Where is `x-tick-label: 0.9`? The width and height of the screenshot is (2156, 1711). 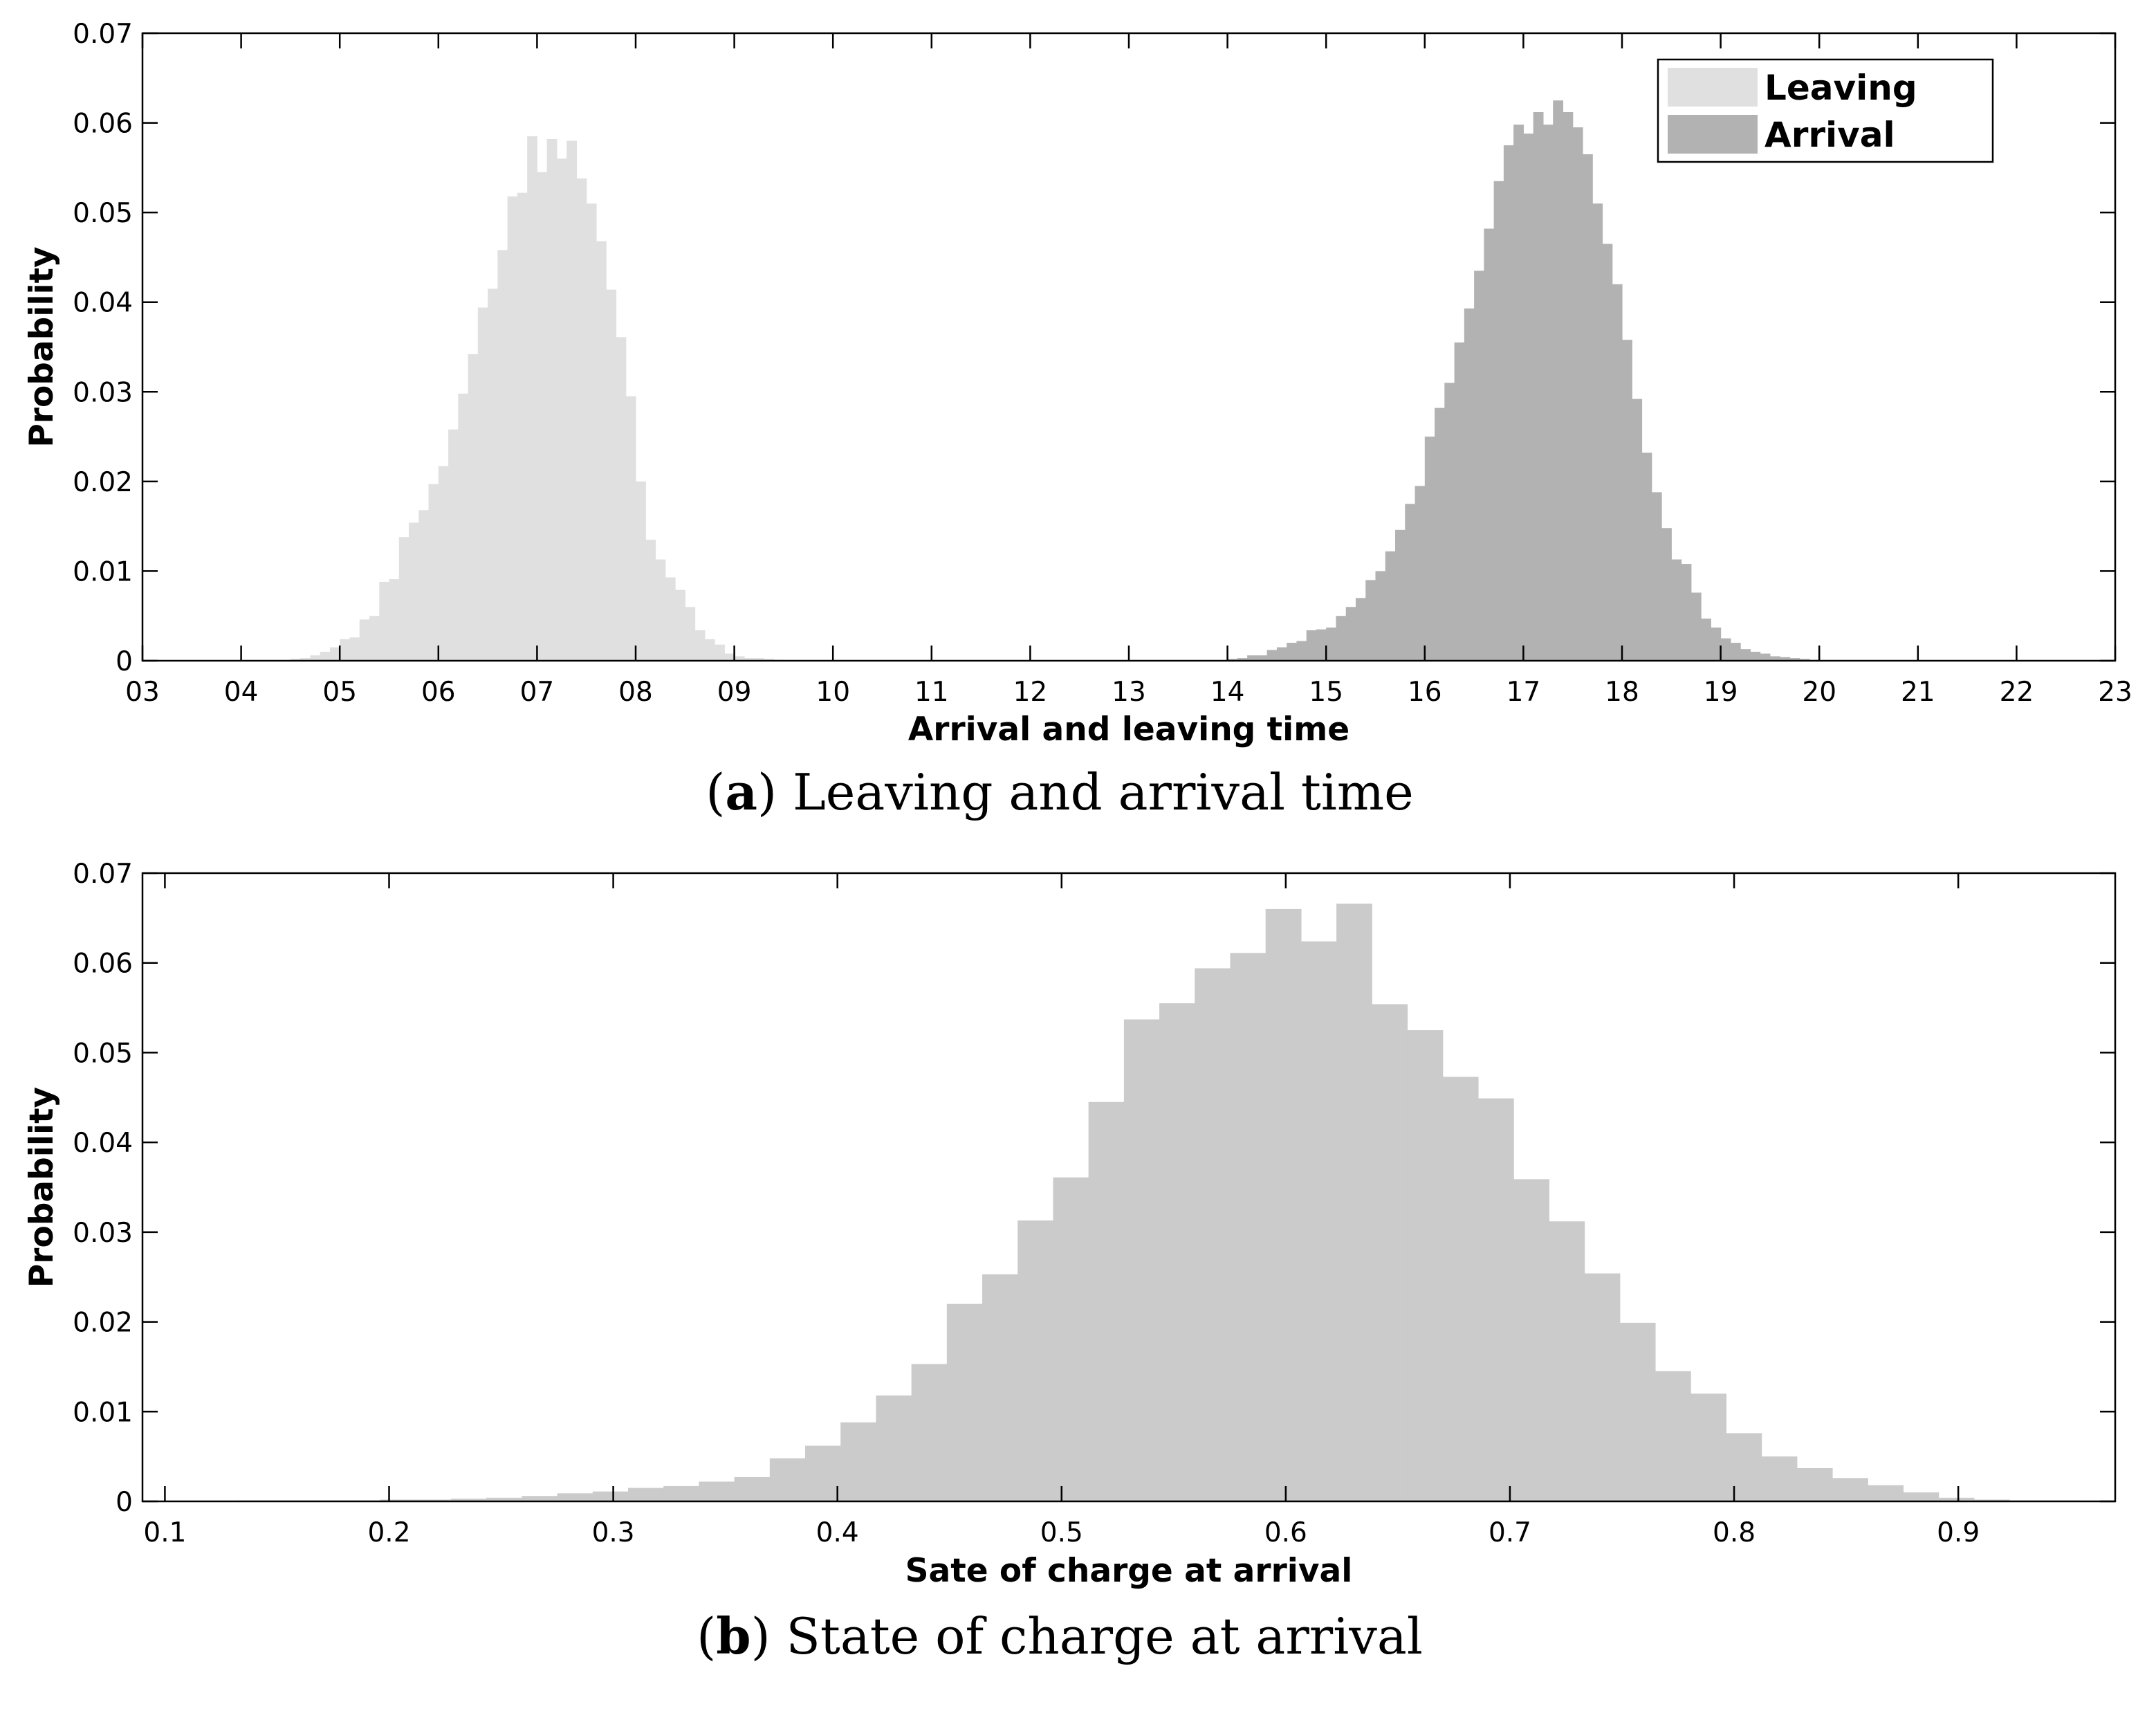
x-tick-label: 0.9 is located at coordinates (1959, 1532).